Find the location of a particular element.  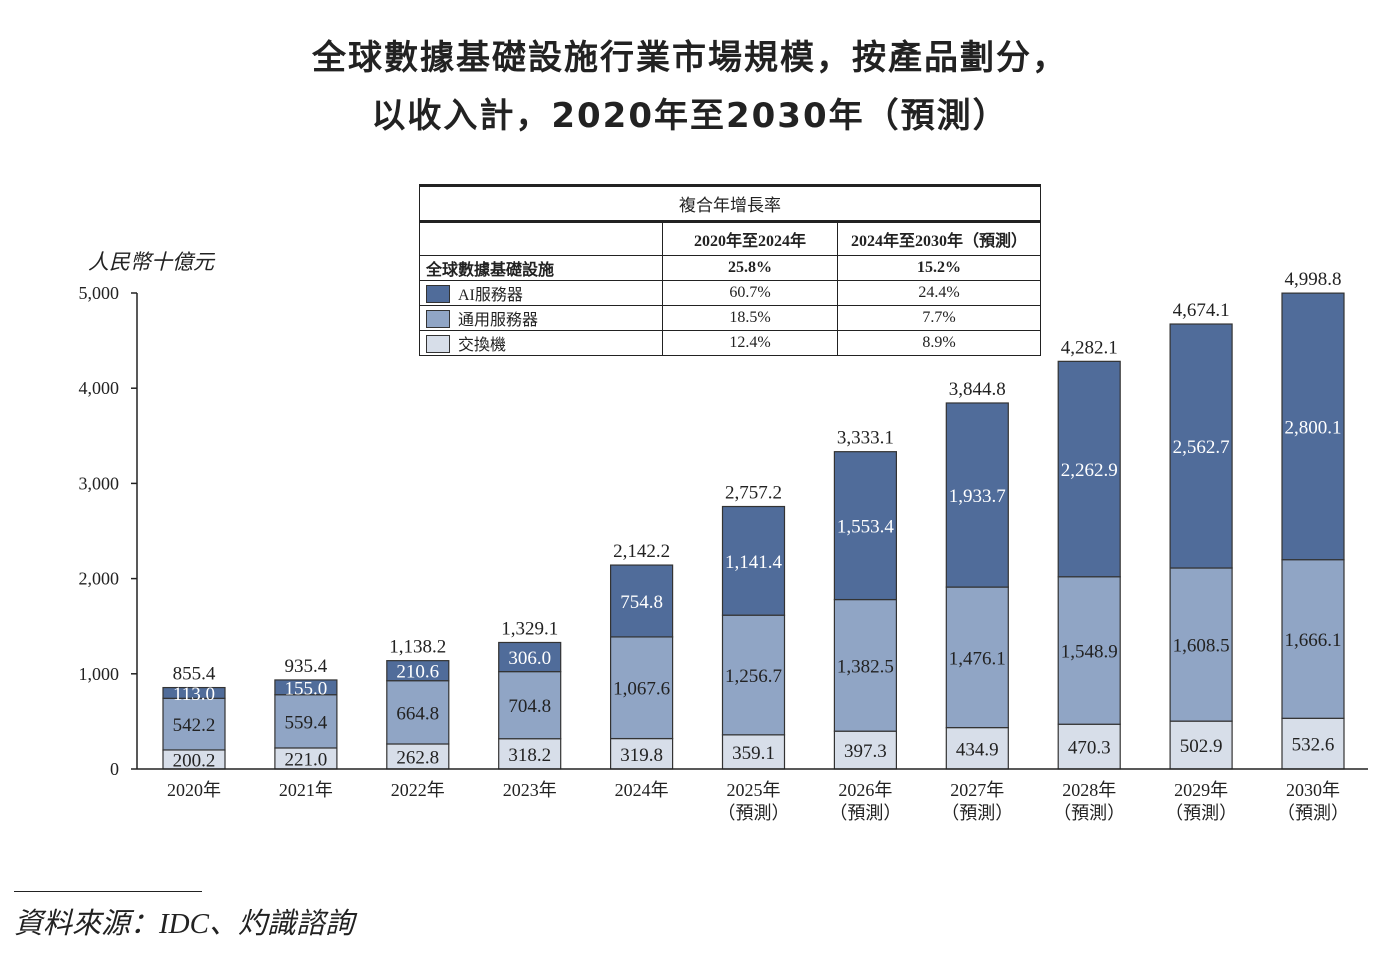

total-label: 2,757.2 is located at coordinates (753, 493).